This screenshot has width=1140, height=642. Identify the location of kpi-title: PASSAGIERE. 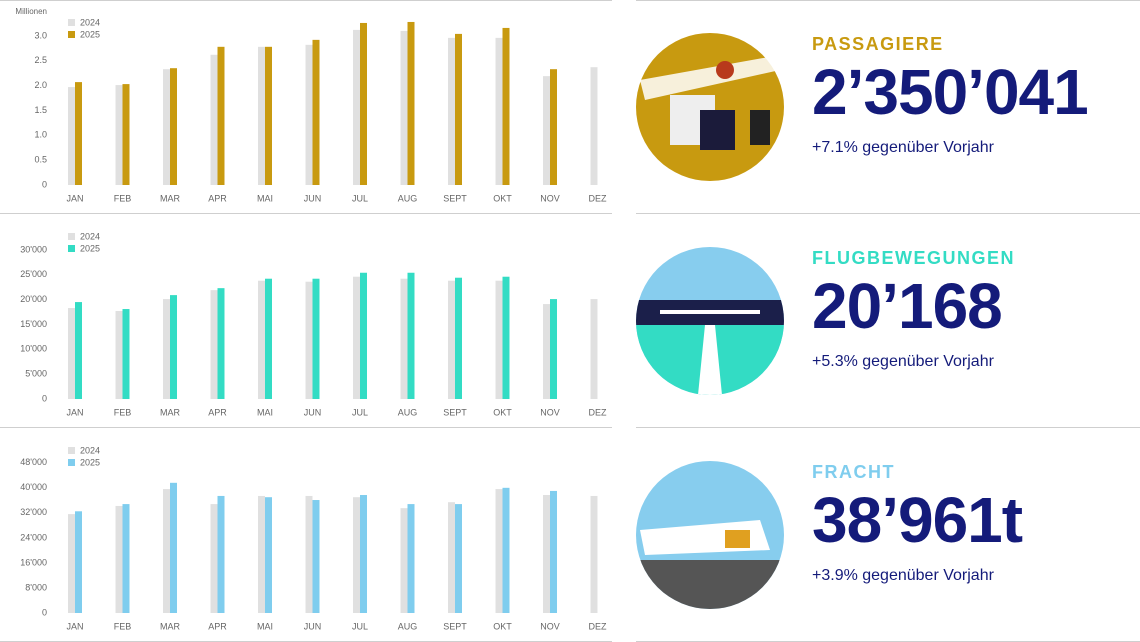
(878, 44).